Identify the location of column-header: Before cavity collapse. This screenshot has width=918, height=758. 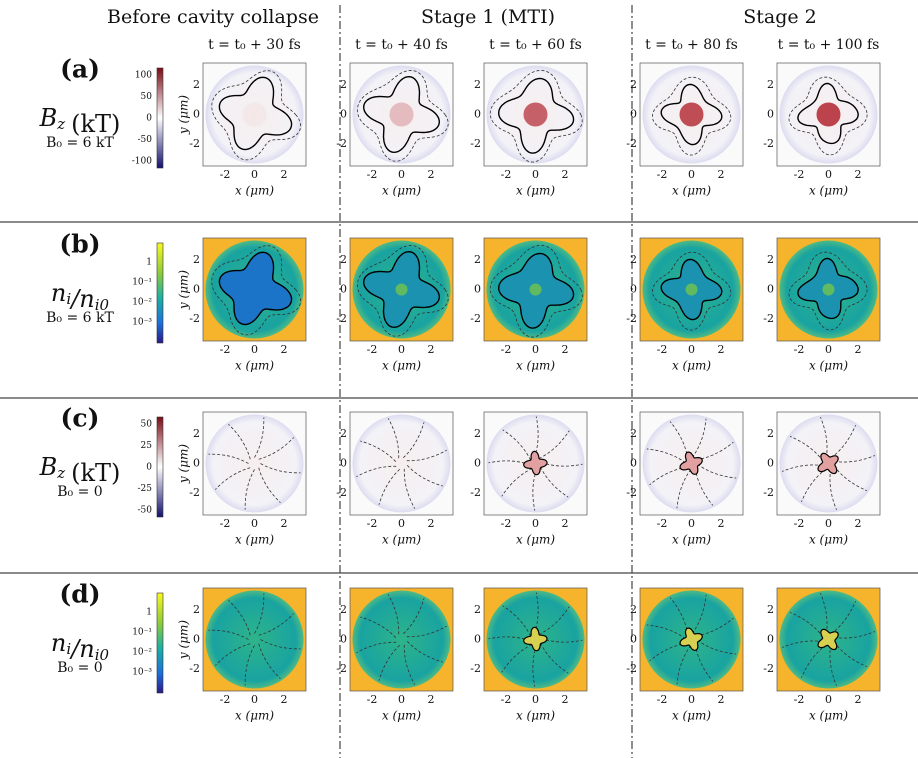
(213, 17).